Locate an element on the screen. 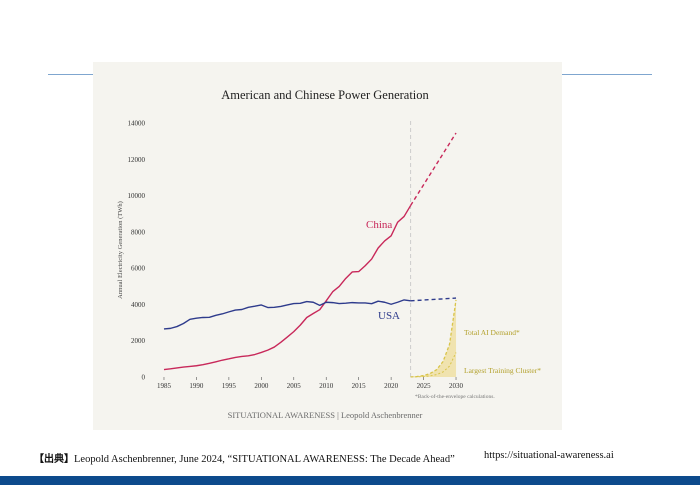 The image size is (700, 485). header-rule-left is located at coordinates (71, 74).